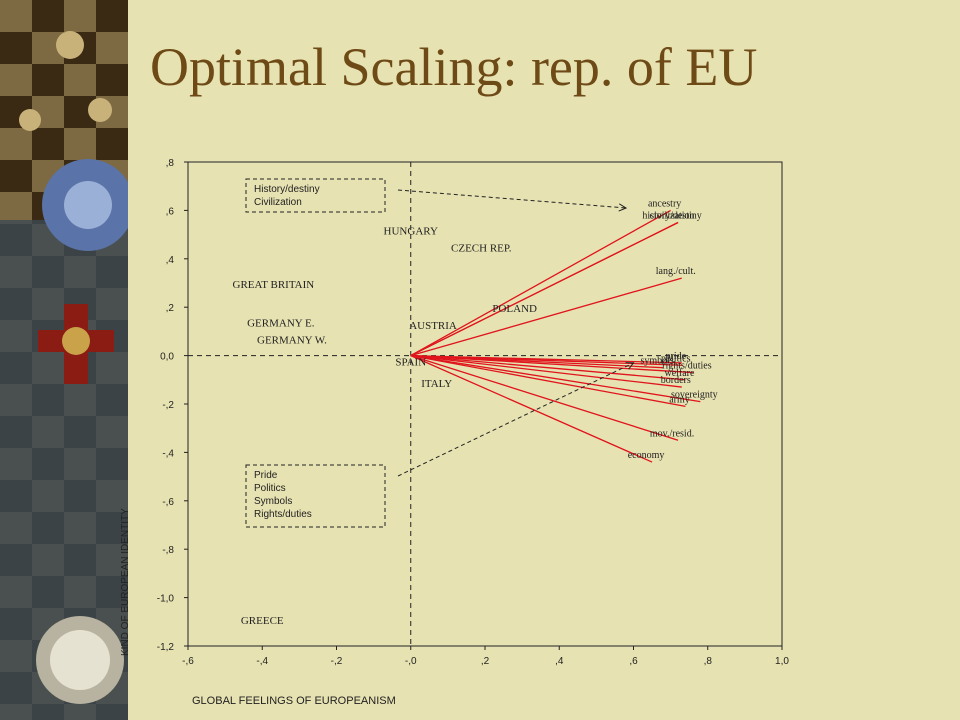 This screenshot has height=720, width=960. Describe the element at coordinates (514, 309) in the screenshot. I see `country-label: POLAND` at that location.